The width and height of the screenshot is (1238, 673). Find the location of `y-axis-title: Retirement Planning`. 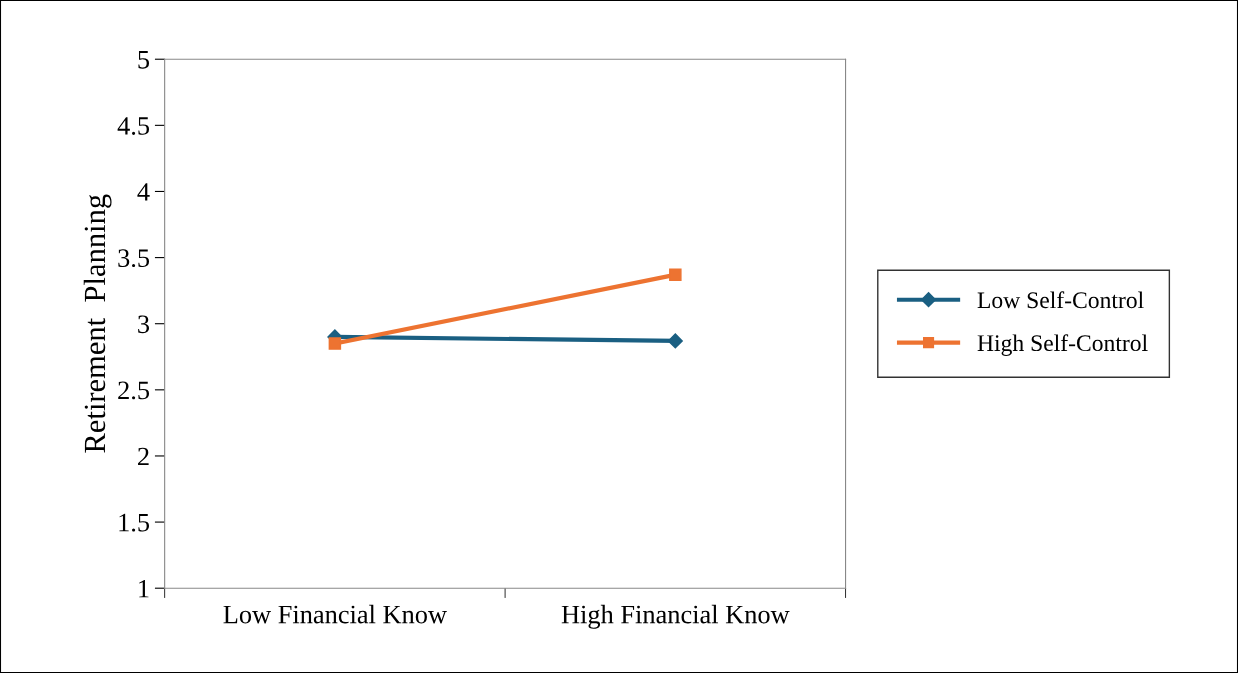

y-axis-title: Retirement Planning is located at coordinates (97, 323).